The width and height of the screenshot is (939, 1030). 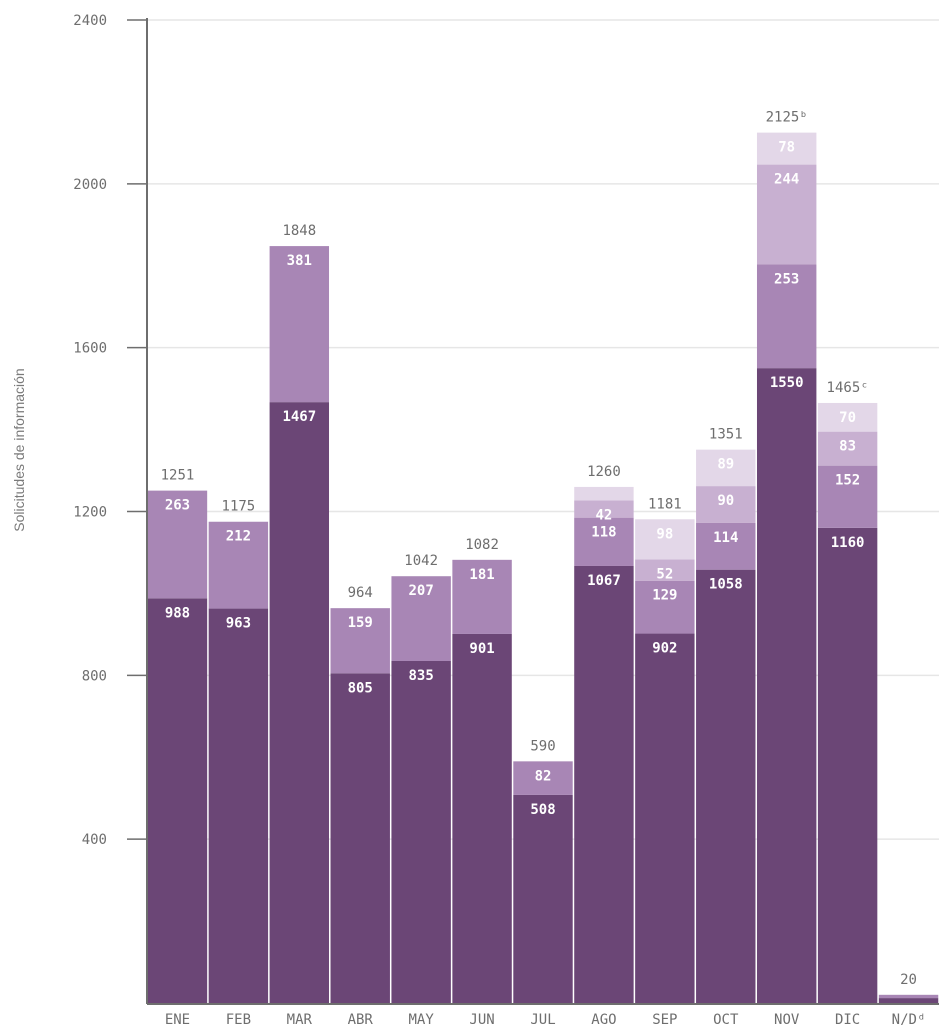 I want to click on segment-label: 70, so click(x=847, y=418).